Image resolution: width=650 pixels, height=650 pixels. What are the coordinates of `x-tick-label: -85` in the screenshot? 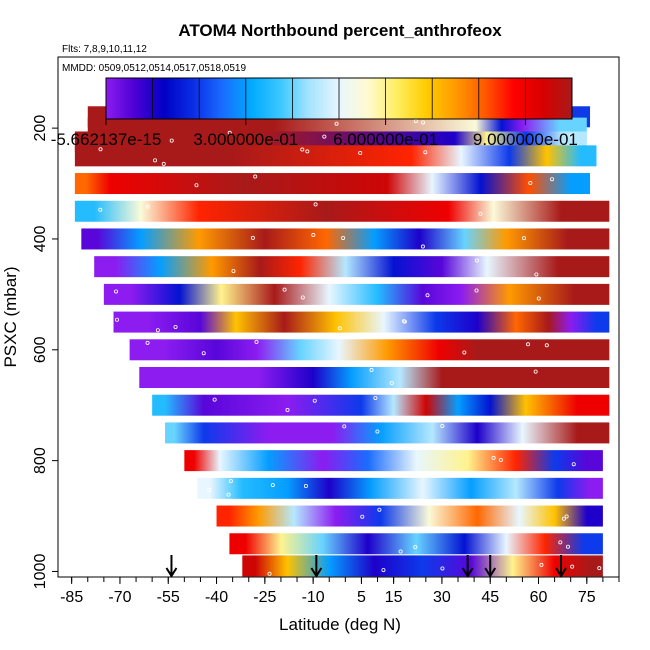 It's located at (71, 597).